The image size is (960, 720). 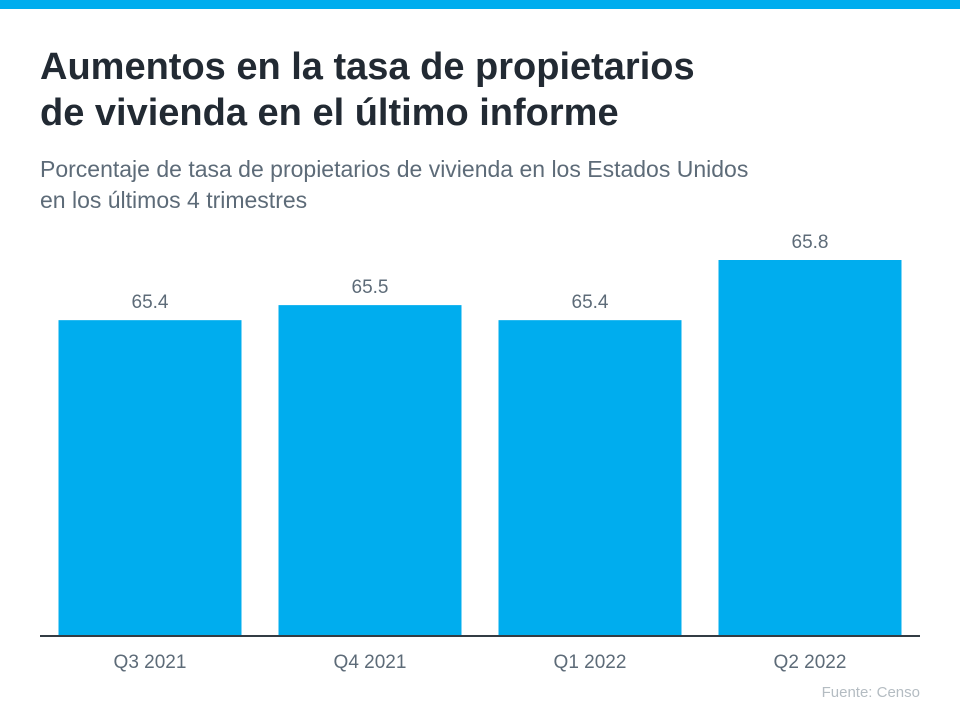 I want to click on bar-q2-2022, so click(x=810, y=448).